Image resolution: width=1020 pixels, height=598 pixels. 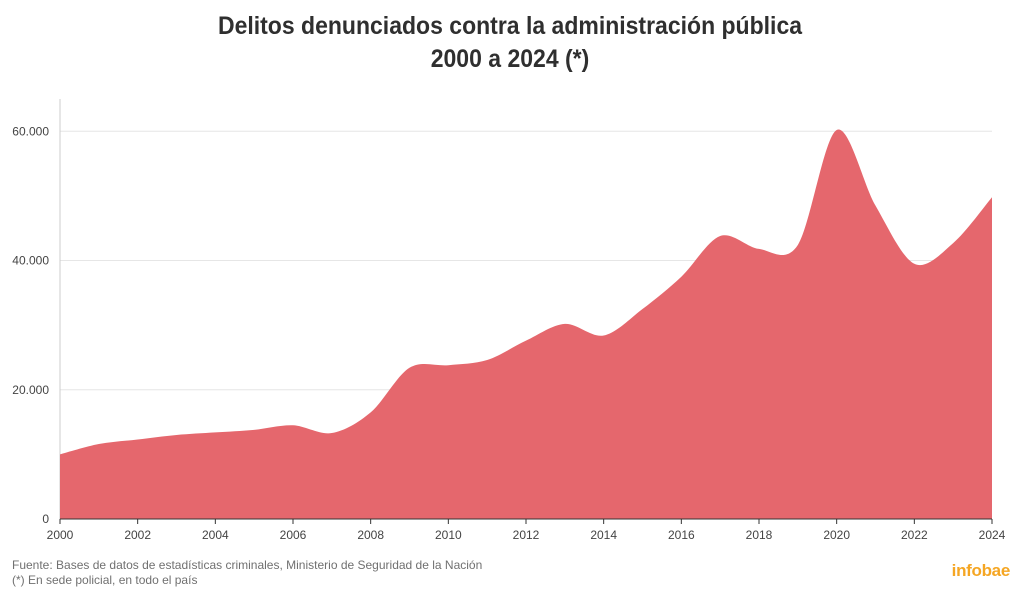 I want to click on x-tick-label: 2024, so click(x=992, y=535).